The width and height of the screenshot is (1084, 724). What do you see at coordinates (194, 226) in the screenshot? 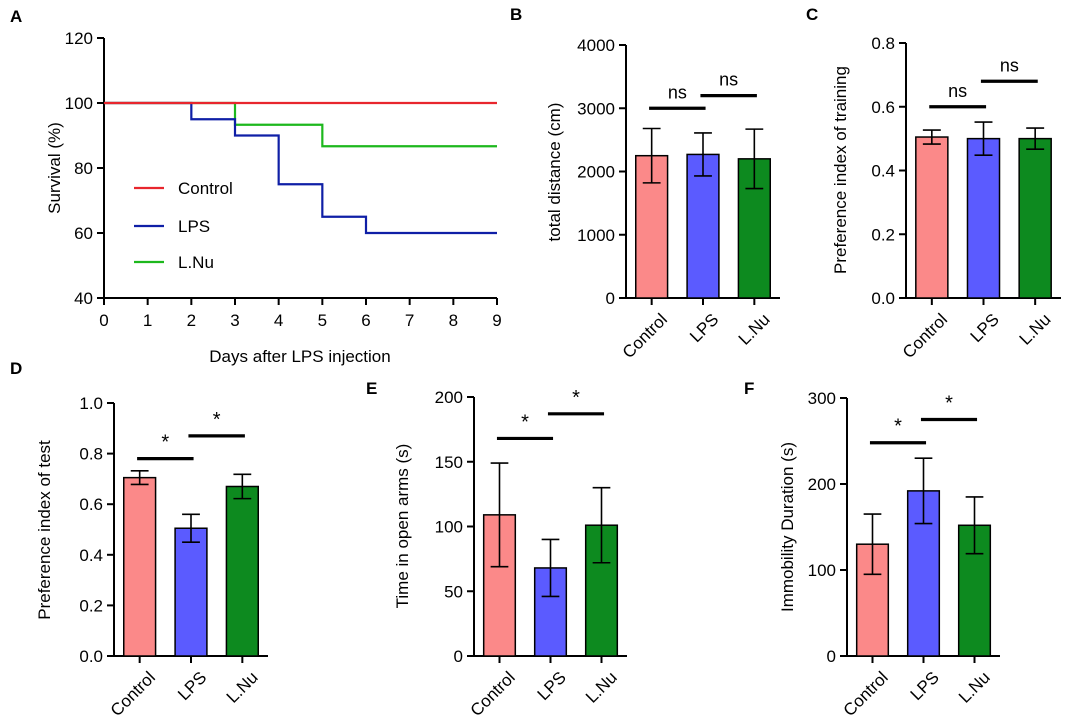
I see `legend-label-lps: LPS` at bounding box center [194, 226].